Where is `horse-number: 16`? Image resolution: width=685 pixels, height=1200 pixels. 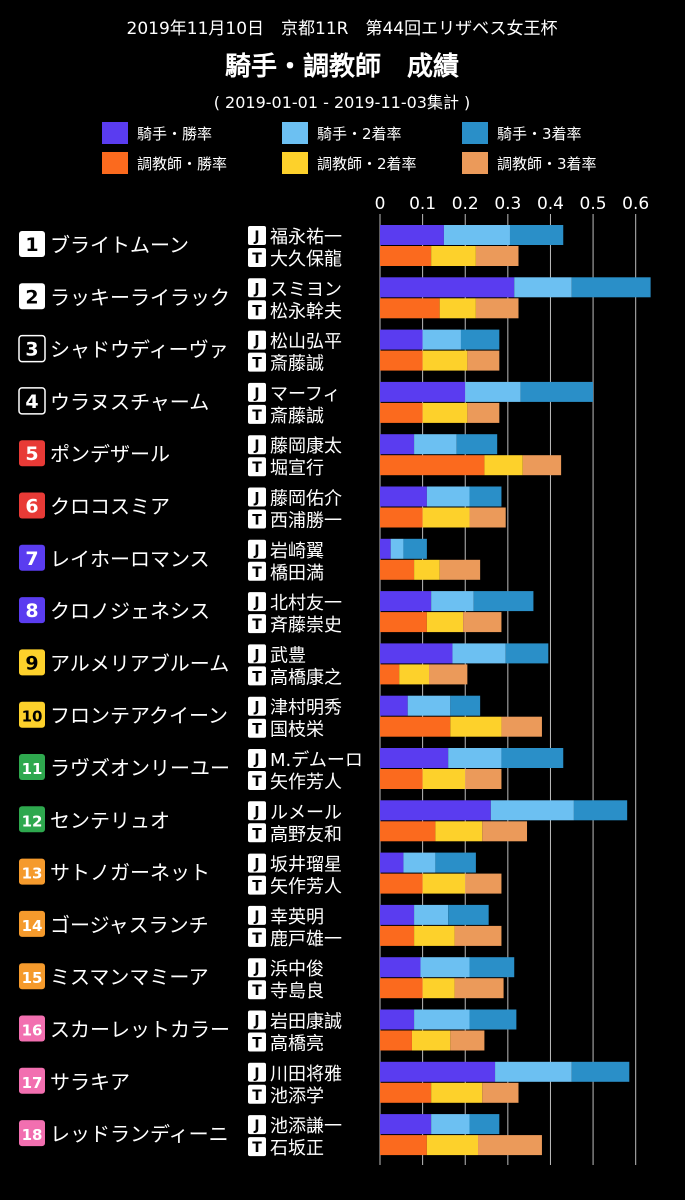 horse-number: 16 is located at coordinates (32, 1031).